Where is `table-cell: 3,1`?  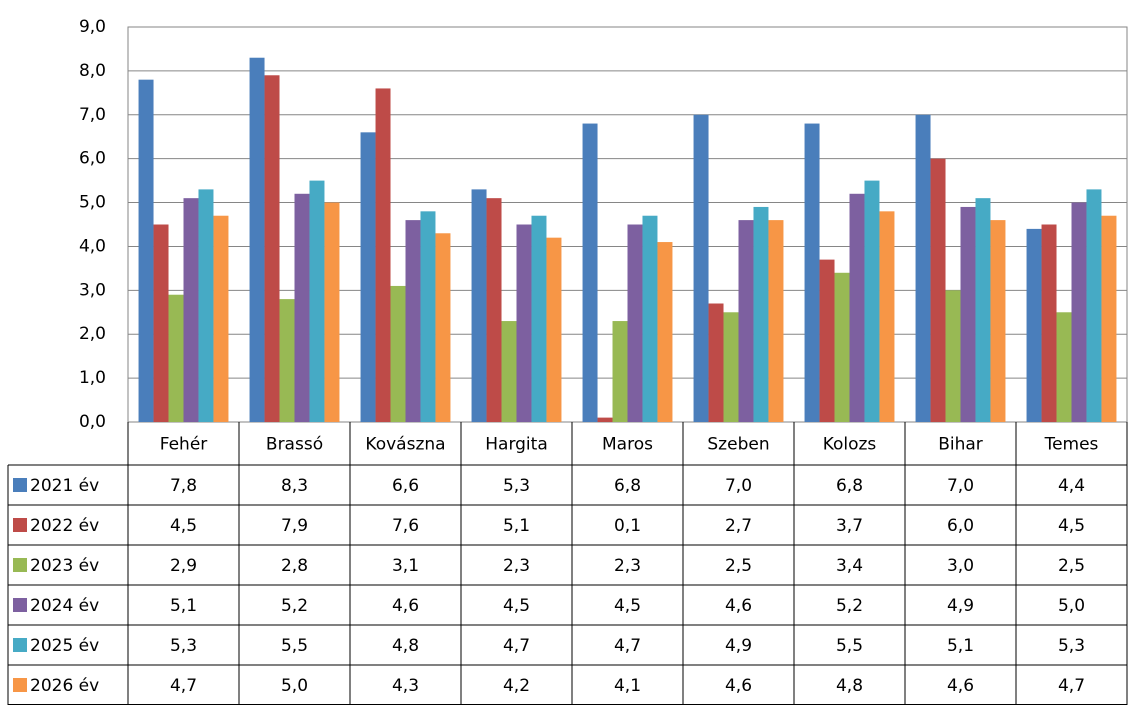
table-cell: 3,1 is located at coordinates (405, 566).